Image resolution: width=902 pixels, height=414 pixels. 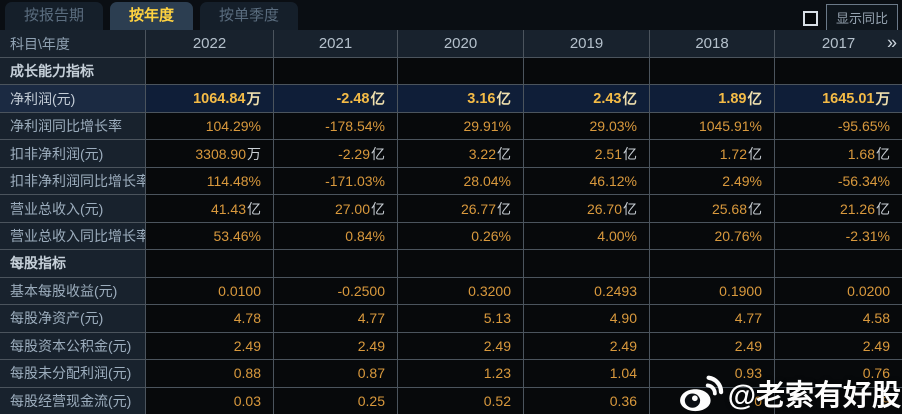 What do you see at coordinates (489, 290) in the screenshot?
I see `cell-value: 0.3200` at bounding box center [489, 290].